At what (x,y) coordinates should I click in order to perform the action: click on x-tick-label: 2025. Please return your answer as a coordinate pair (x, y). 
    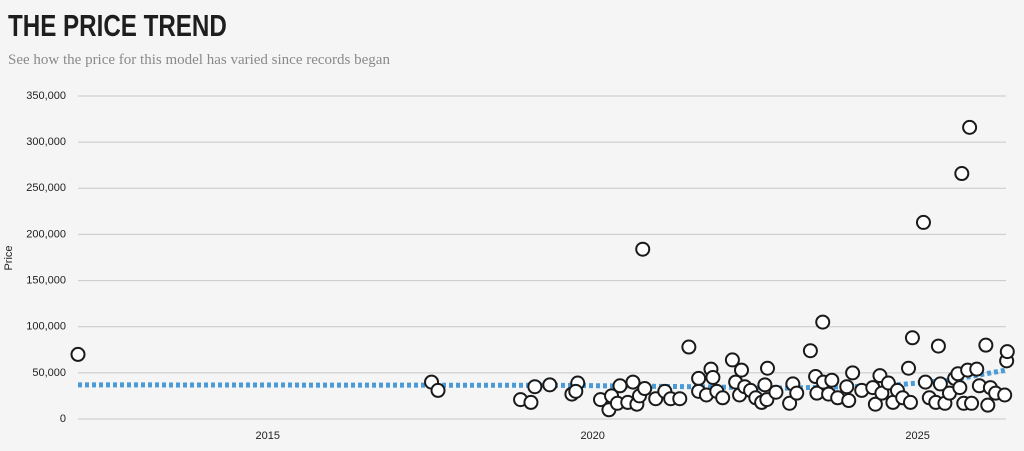
    Looking at the image, I should click on (917, 436).